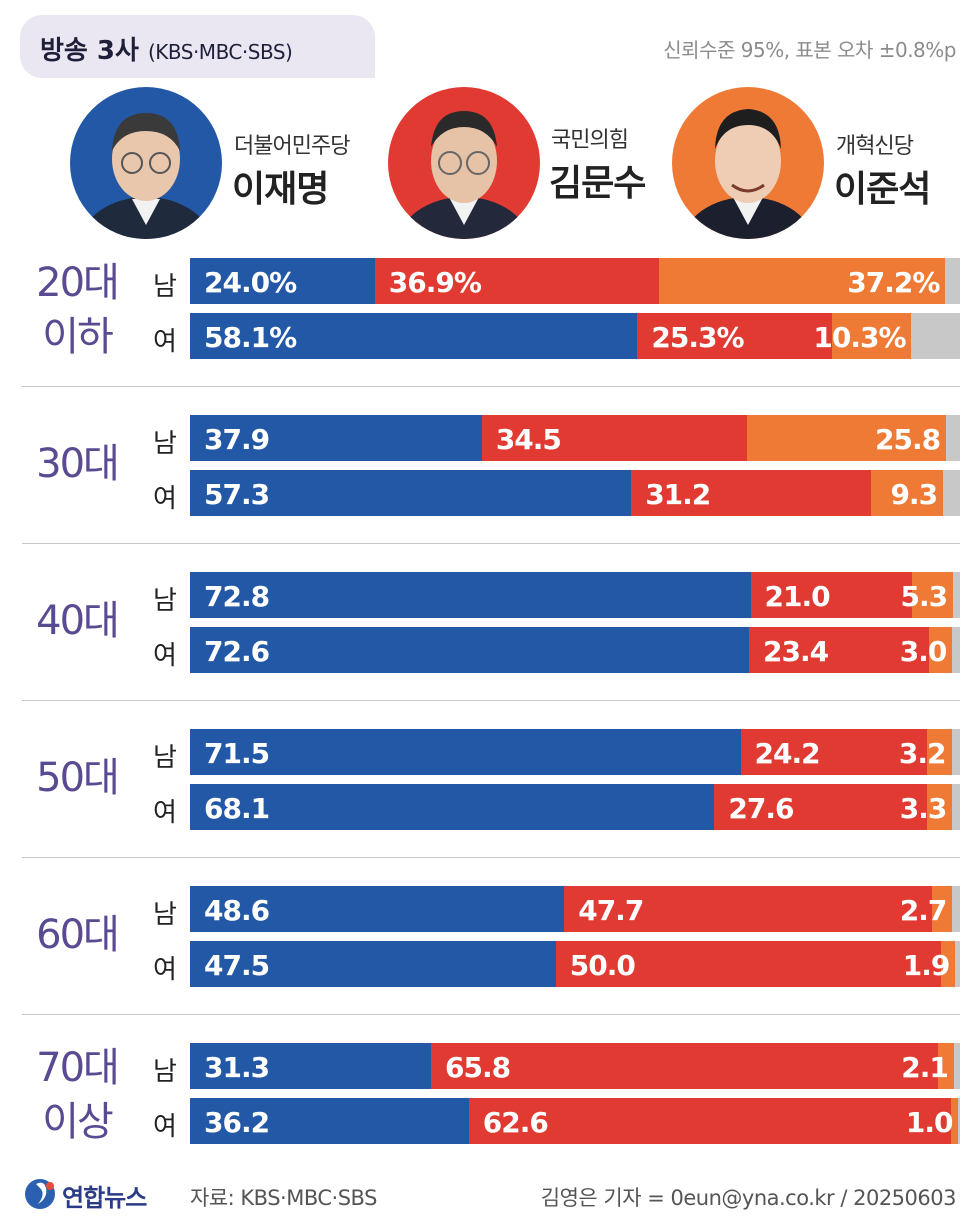  I want to click on age-group-label: 30대, so click(77, 464).